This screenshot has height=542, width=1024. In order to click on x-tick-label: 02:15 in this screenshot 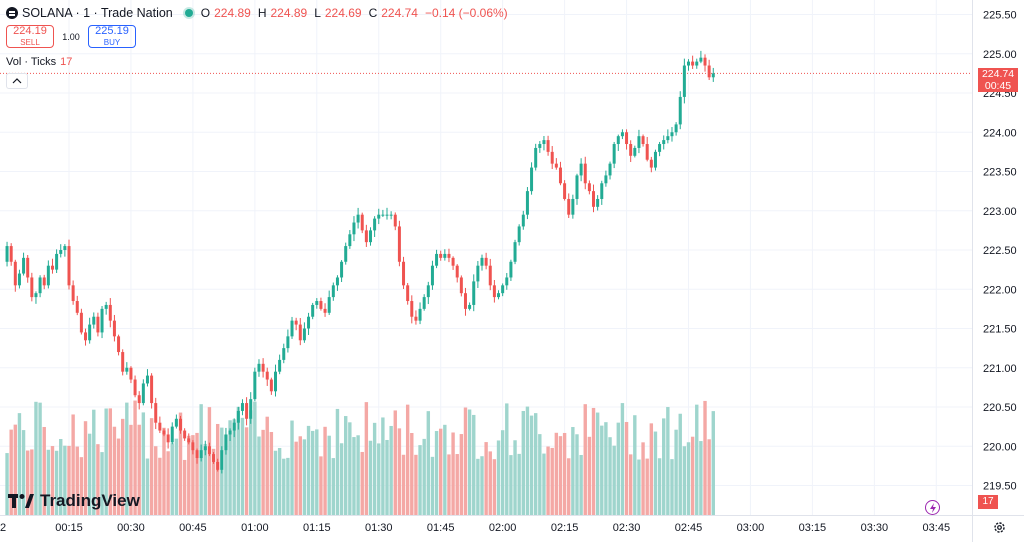, I will do `click(565, 528)`.